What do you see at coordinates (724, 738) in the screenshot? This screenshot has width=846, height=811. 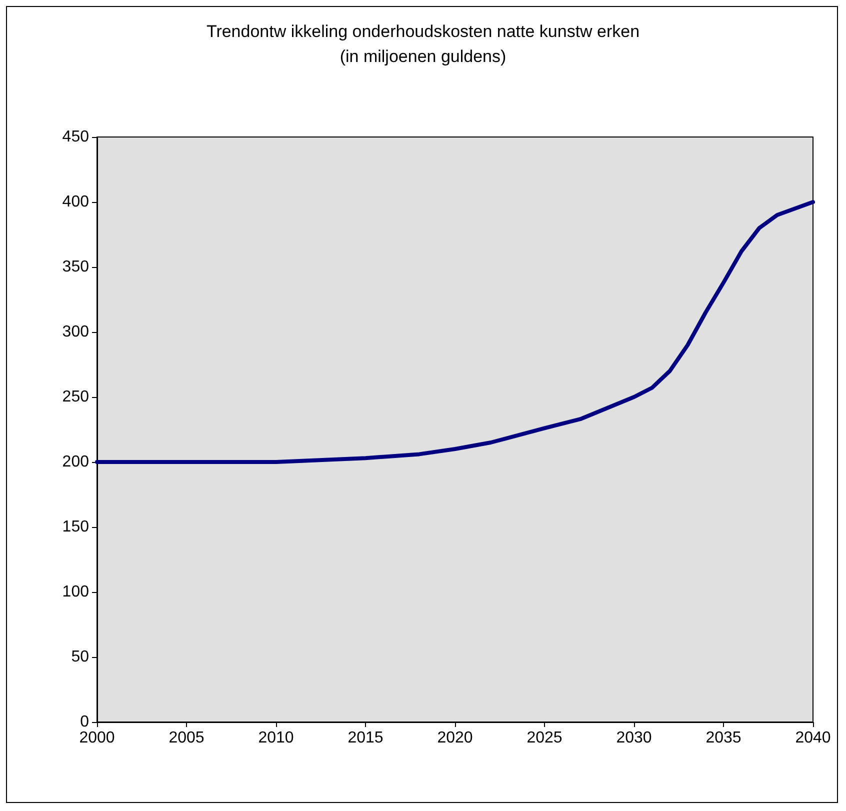 I see `x-tick-label: 2035` at bounding box center [724, 738].